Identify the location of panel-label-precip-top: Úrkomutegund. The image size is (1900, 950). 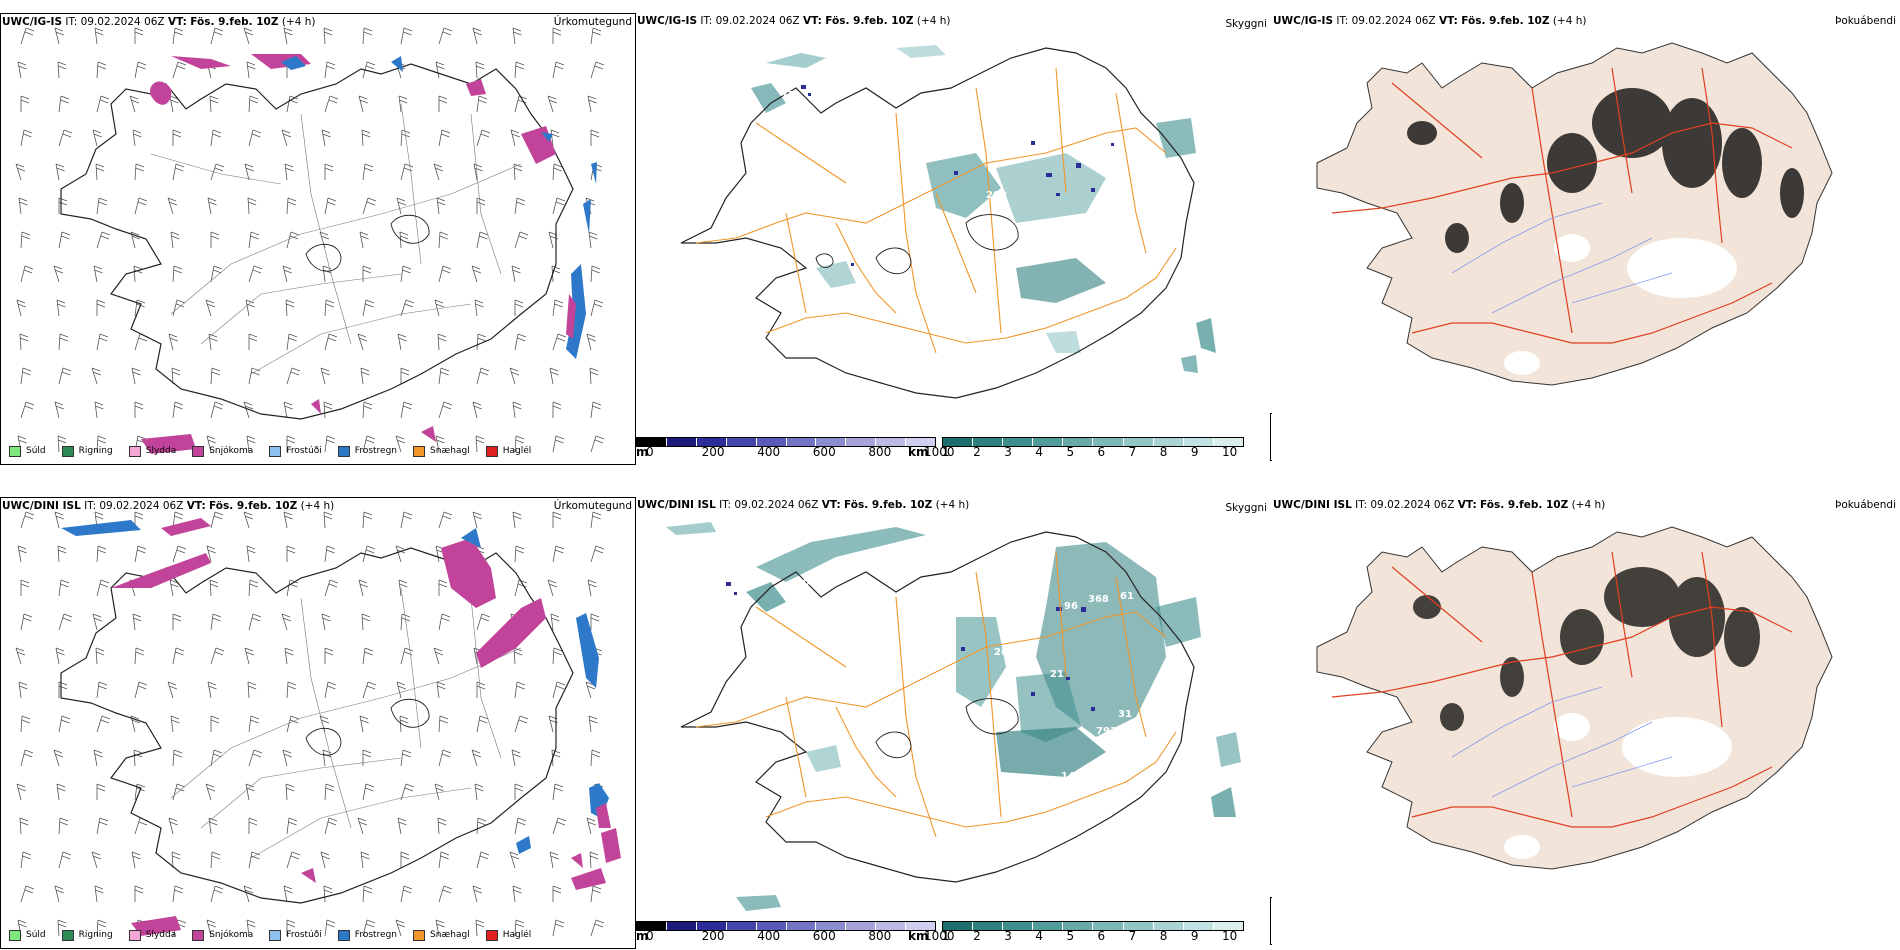
(592, 22).